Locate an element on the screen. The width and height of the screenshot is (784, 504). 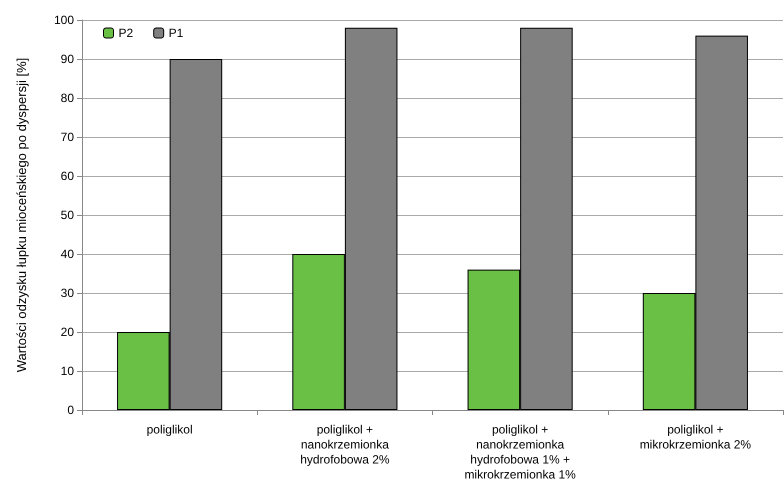
y-tick-label: 60 is located at coordinates (67, 176).